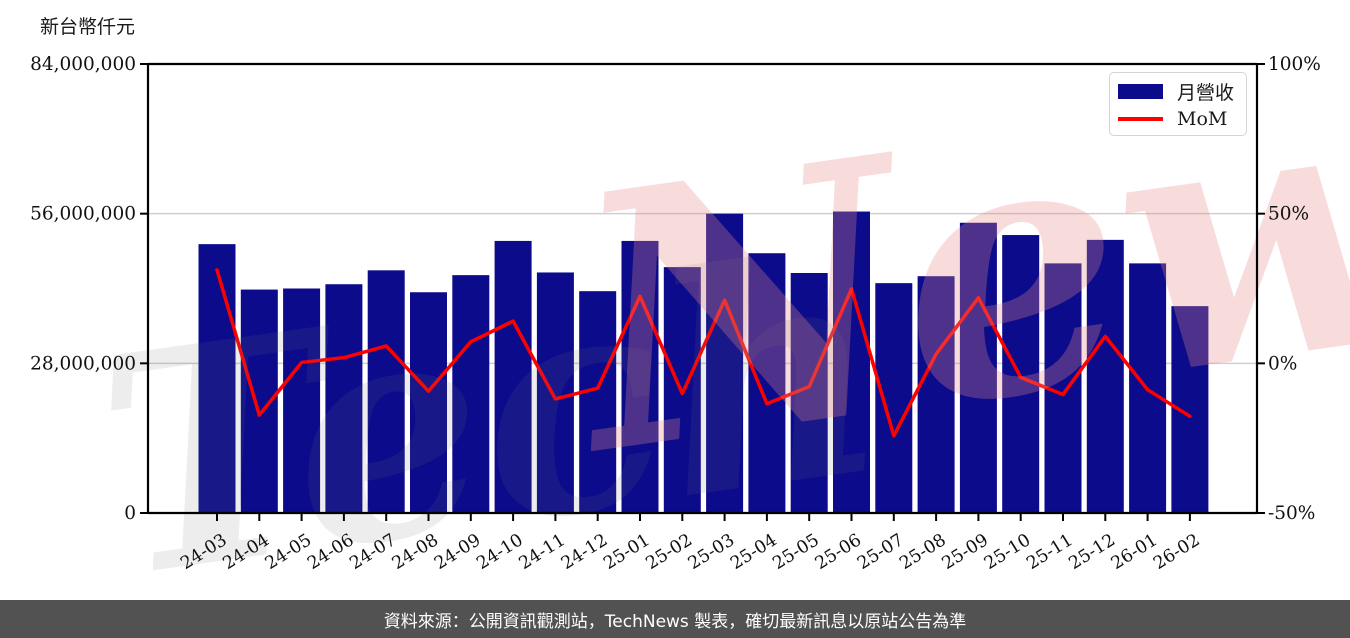 The image size is (1350, 638). What do you see at coordinates (795, 552) in the screenshot?
I see `x-tick-label-25-05: 25-05` at bounding box center [795, 552].